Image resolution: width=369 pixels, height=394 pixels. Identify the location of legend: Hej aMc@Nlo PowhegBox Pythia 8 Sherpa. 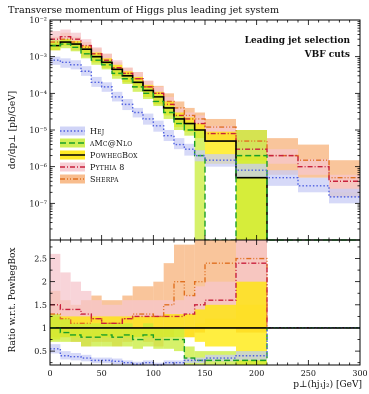
(99, 155).